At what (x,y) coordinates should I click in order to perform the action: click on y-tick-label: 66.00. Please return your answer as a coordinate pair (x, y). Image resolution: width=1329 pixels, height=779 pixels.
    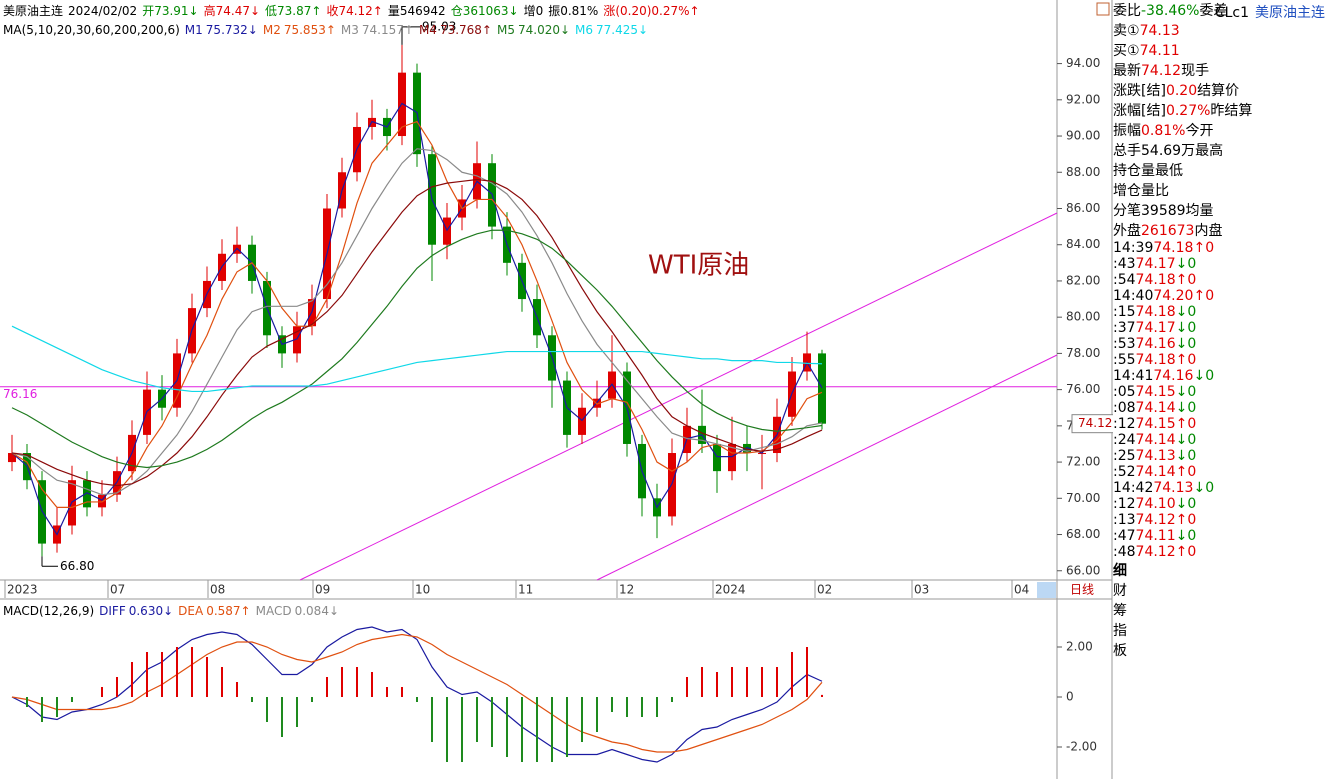
    Looking at the image, I should click on (1083, 570).